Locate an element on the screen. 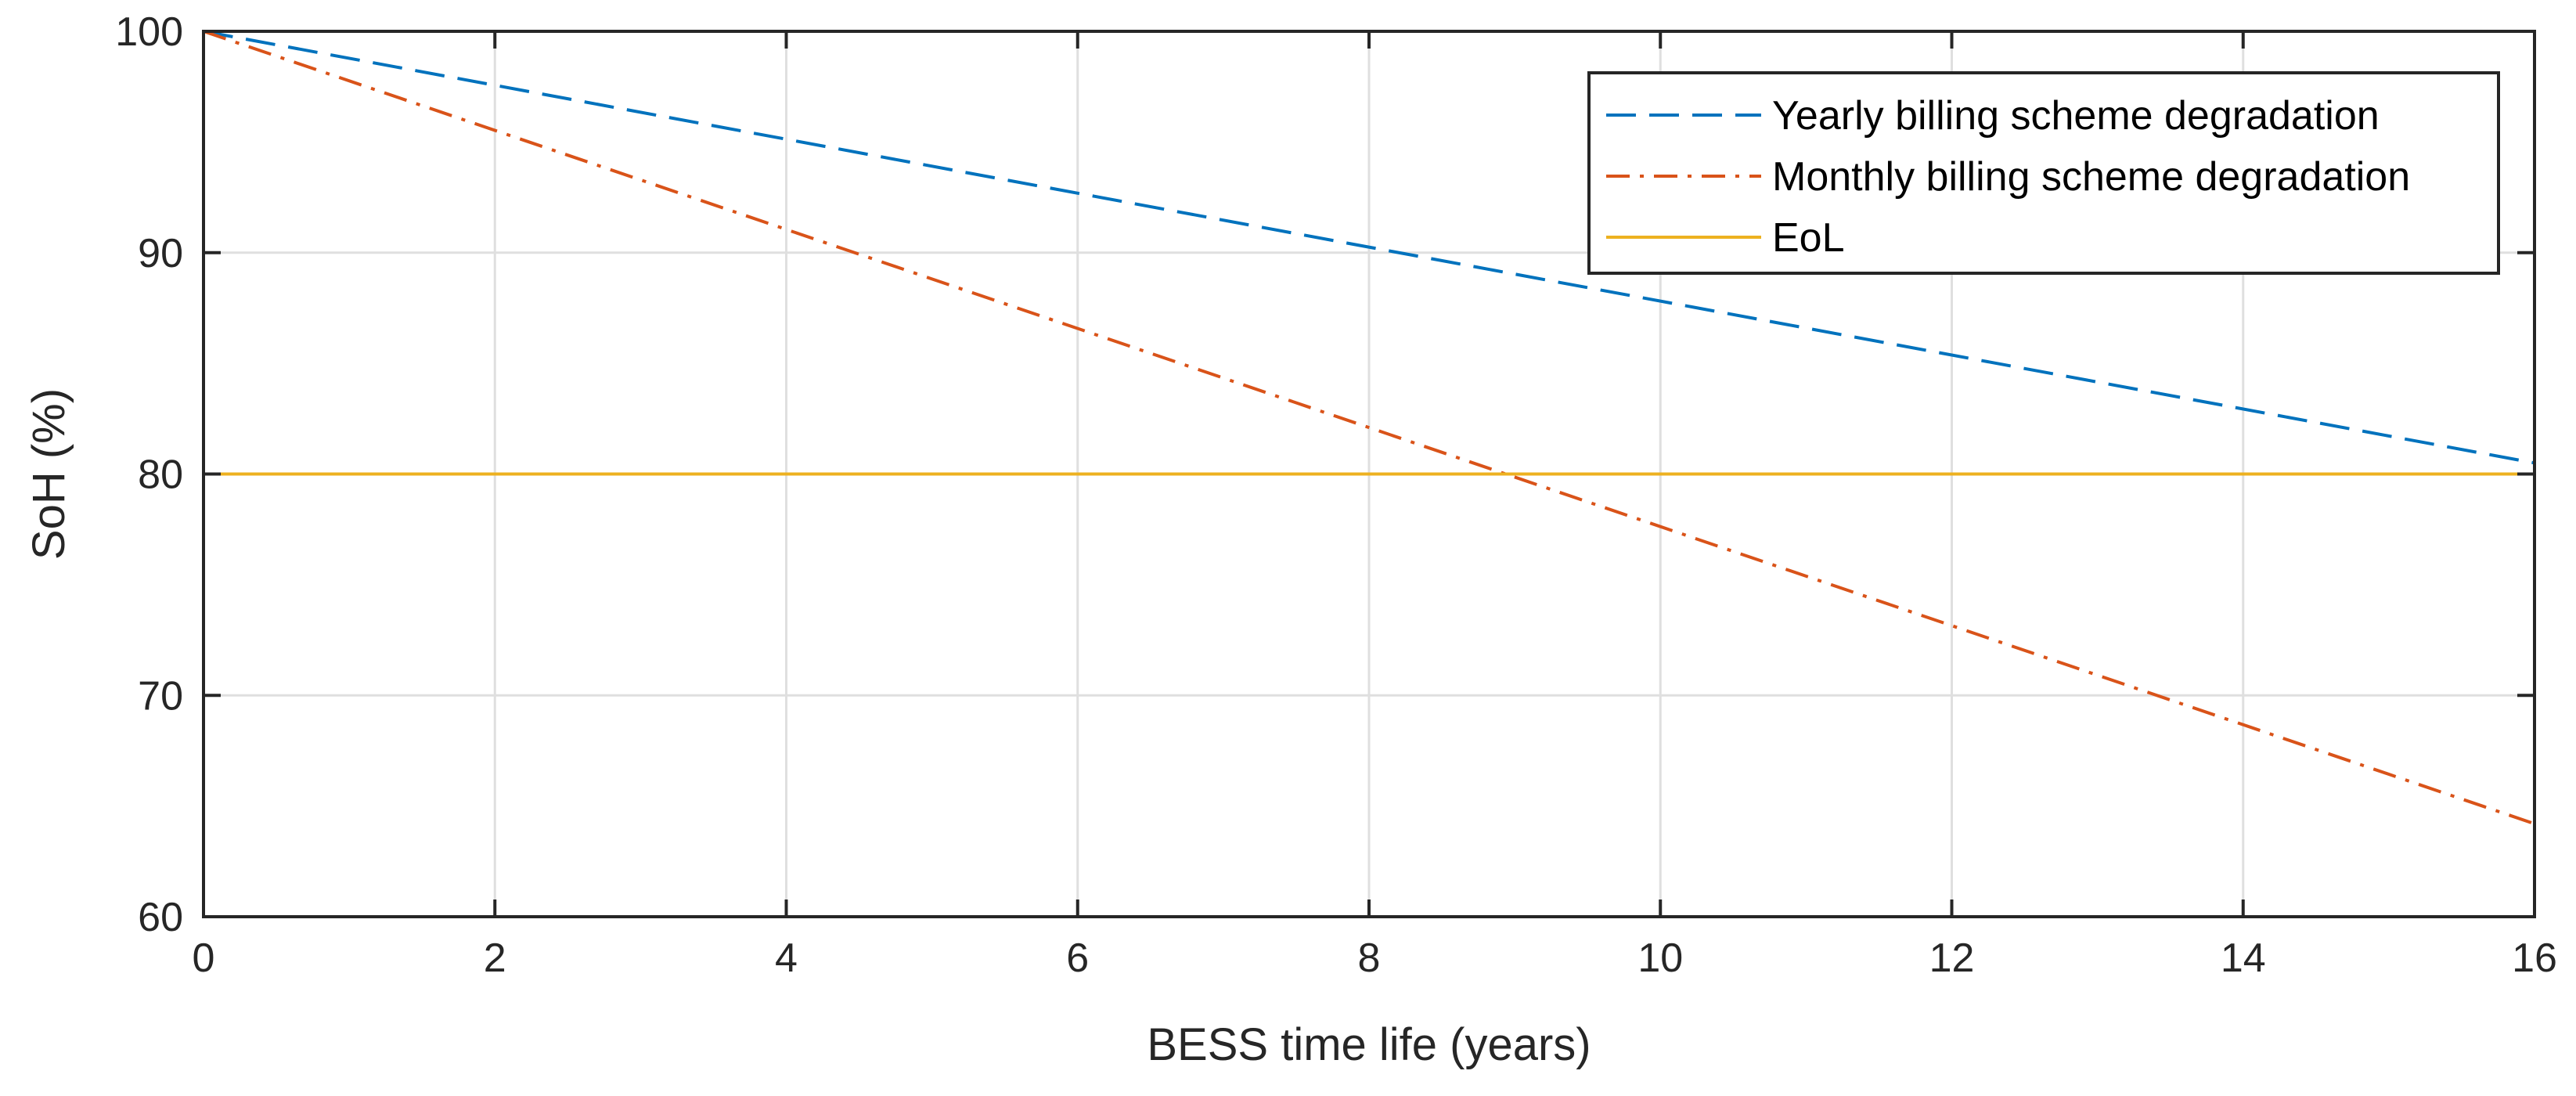 The image size is (2576, 1096). x-tick-label: 6 is located at coordinates (1077, 958).